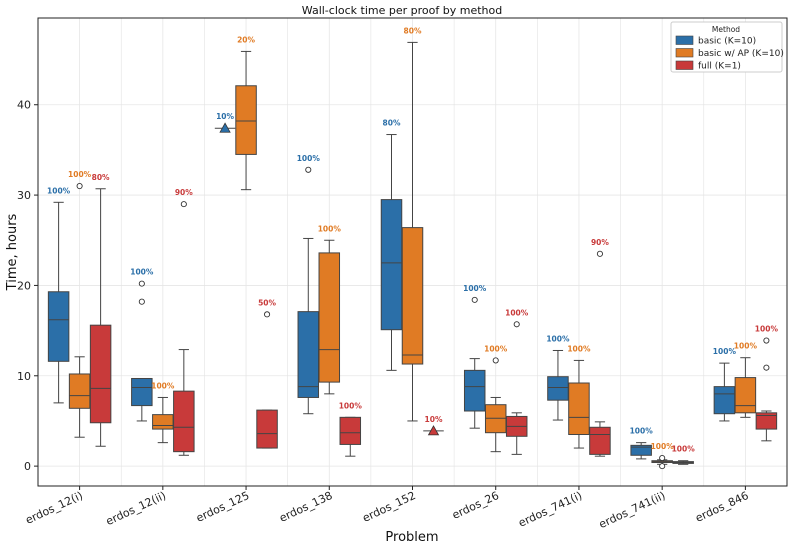 This screenshot has height=549, width=793. I want to click on box-2-4: 10%, so click(433, 425).